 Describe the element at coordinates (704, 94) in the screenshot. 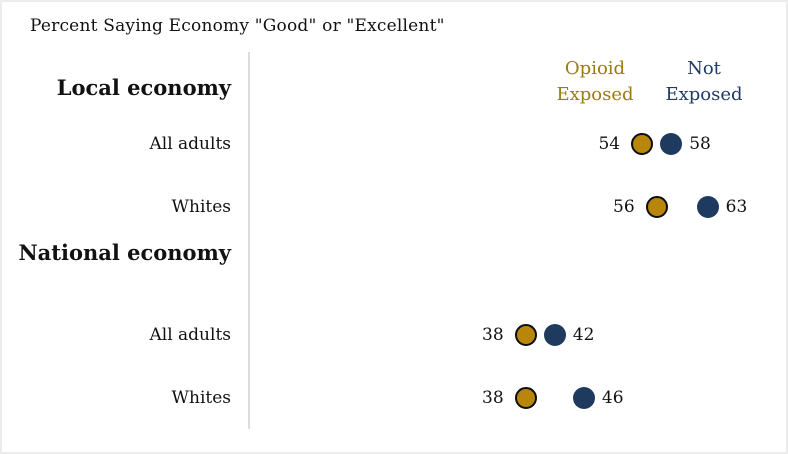

I see `legend-not-line2: Exposed` at that location.